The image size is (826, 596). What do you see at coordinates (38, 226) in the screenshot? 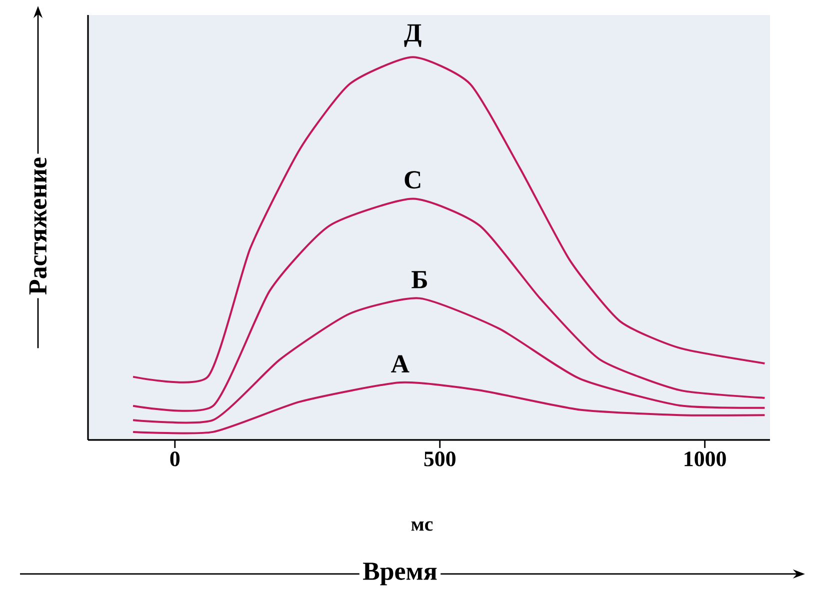
I see `y-axis-title: Растяжение` at bounding box center [38, 226].